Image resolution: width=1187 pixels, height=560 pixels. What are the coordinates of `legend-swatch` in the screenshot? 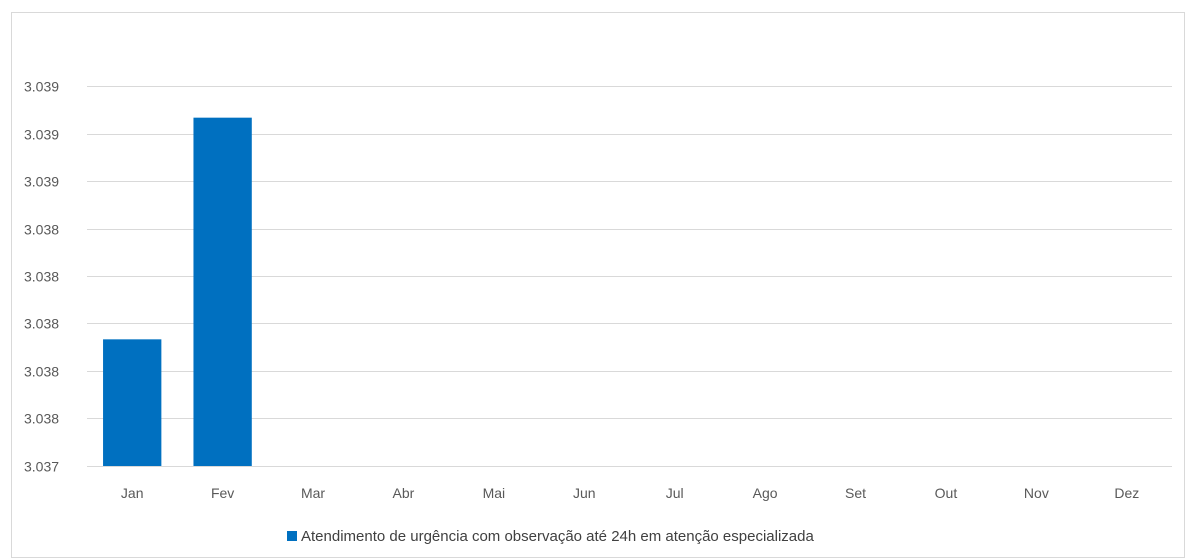 It's located at (292, 536).